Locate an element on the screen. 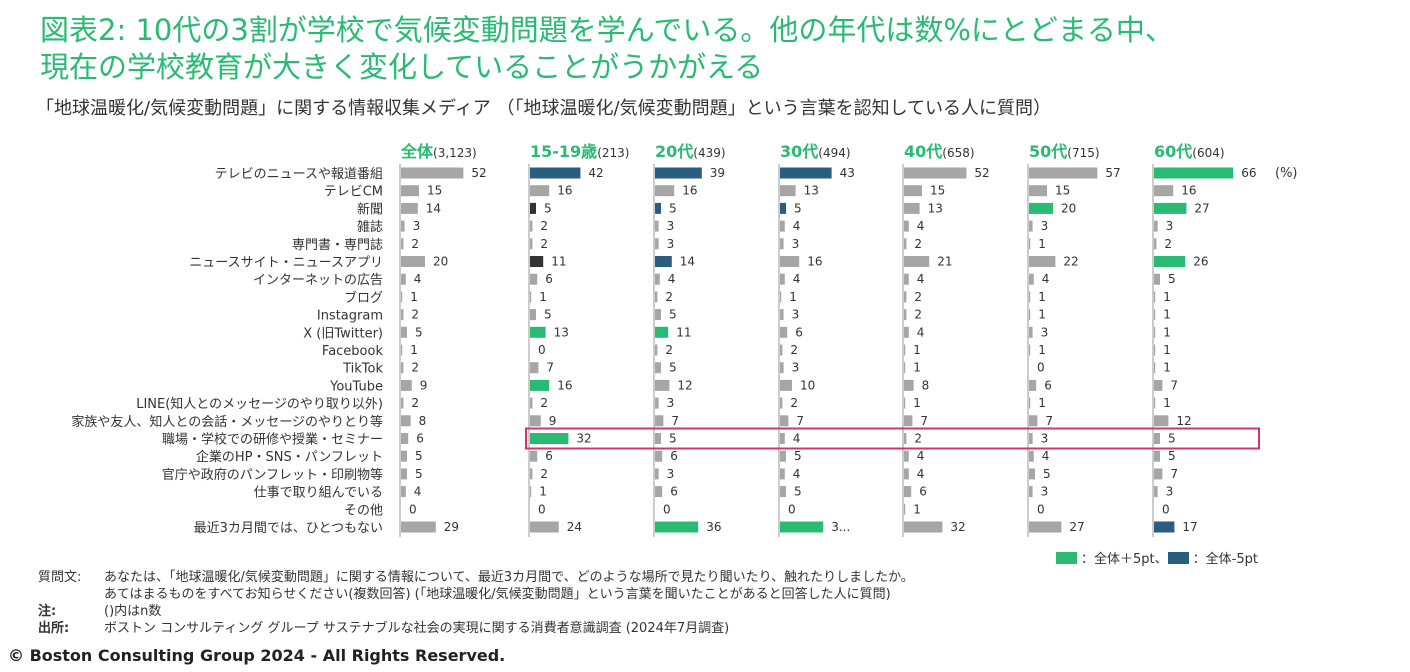  category-label: 新聞 is located at coordinates (370, 209).